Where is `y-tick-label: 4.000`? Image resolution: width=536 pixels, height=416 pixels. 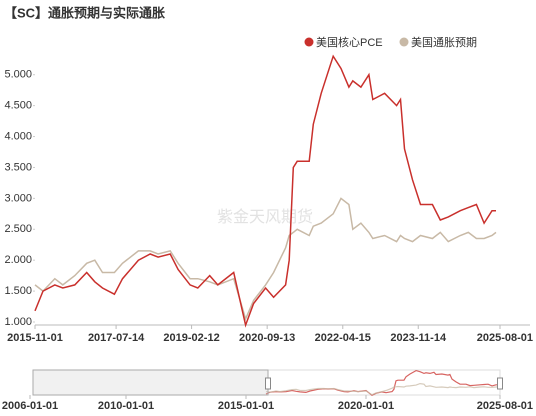
y-tick-label: 4.000 is located at coordinates (18, 136).